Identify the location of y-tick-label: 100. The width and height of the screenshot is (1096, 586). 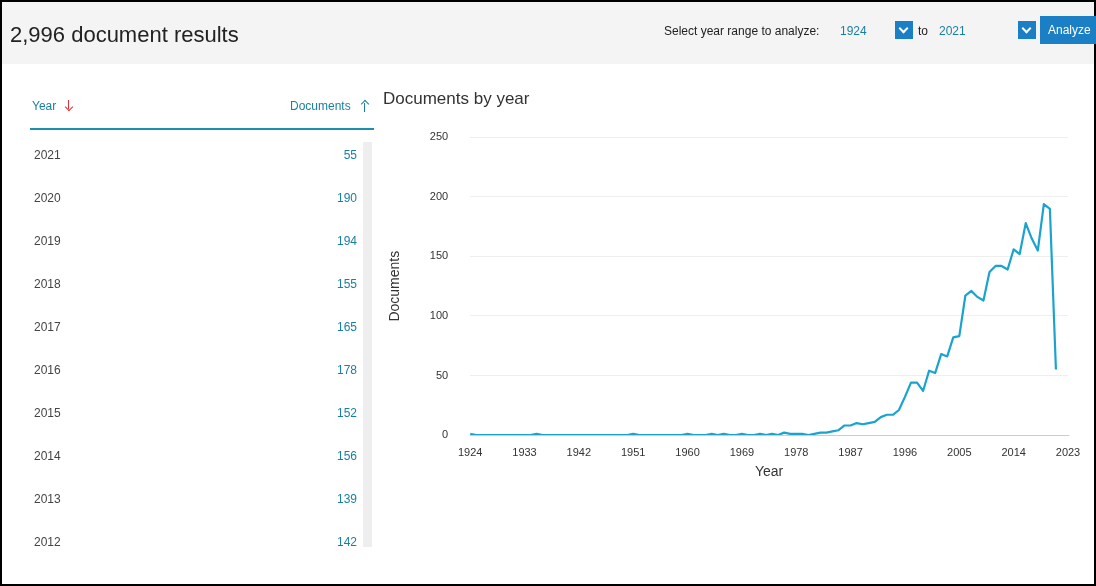
(439, 314).